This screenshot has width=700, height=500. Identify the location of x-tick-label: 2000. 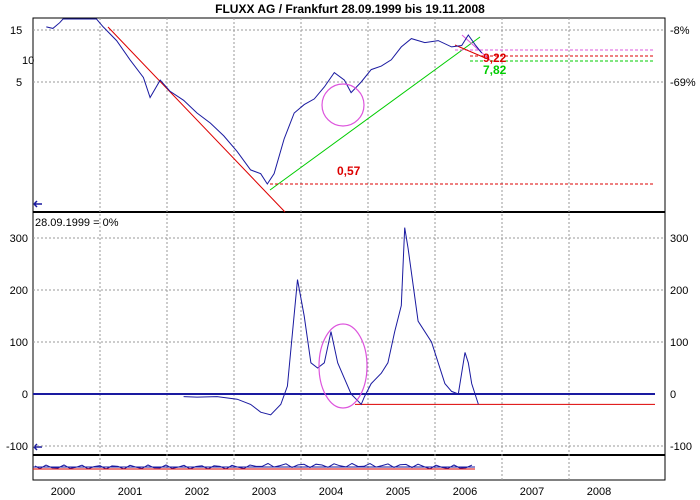
(63, 492).